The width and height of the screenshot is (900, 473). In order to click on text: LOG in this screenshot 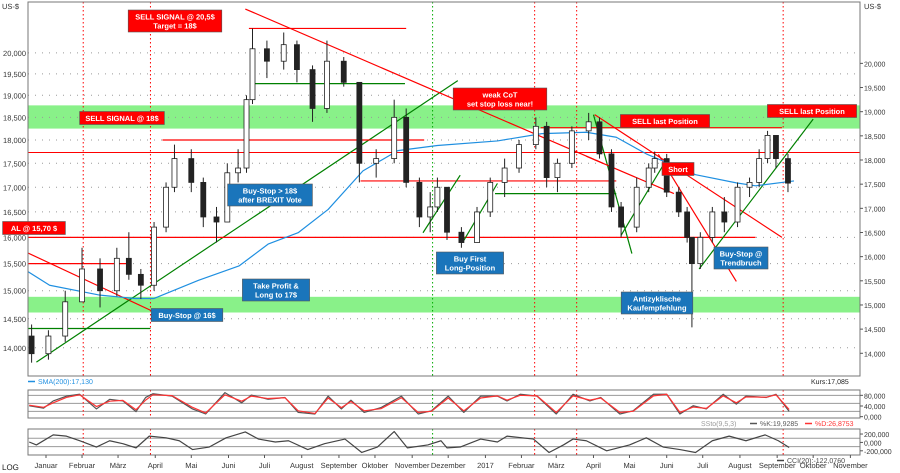, I will do `click(10, 467)`.